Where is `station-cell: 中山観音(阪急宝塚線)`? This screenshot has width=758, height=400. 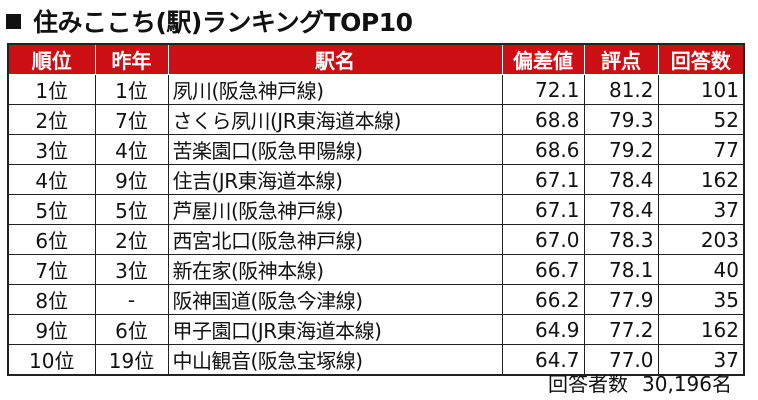 station-cell: 中山観音(阪急宝塚線) is located at coordinates (335, 360).